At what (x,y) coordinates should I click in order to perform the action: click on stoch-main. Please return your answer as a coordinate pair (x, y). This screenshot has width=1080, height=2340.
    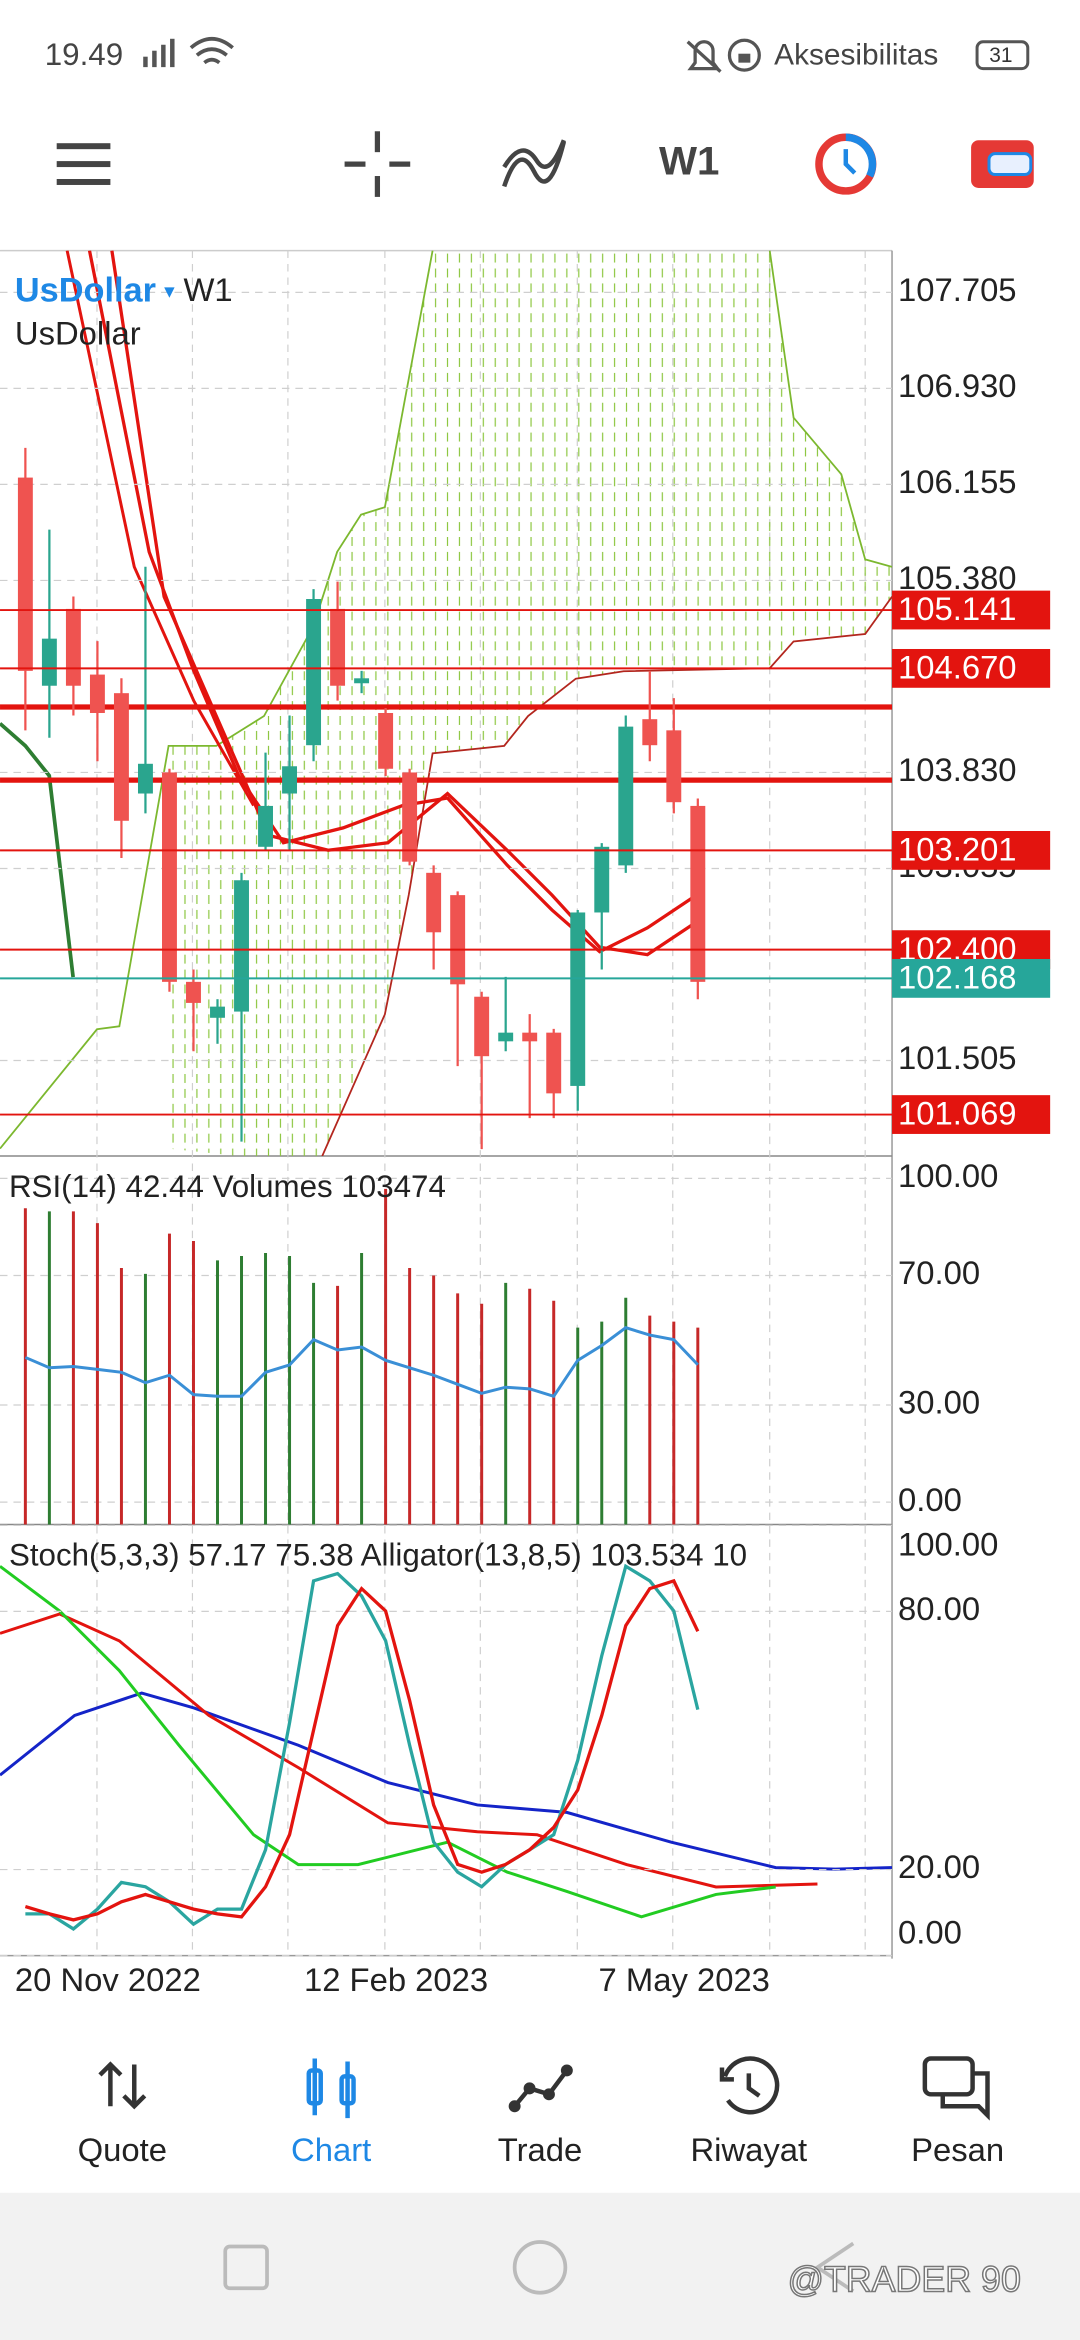
    Looking at the image, I should click on (362, 1747).